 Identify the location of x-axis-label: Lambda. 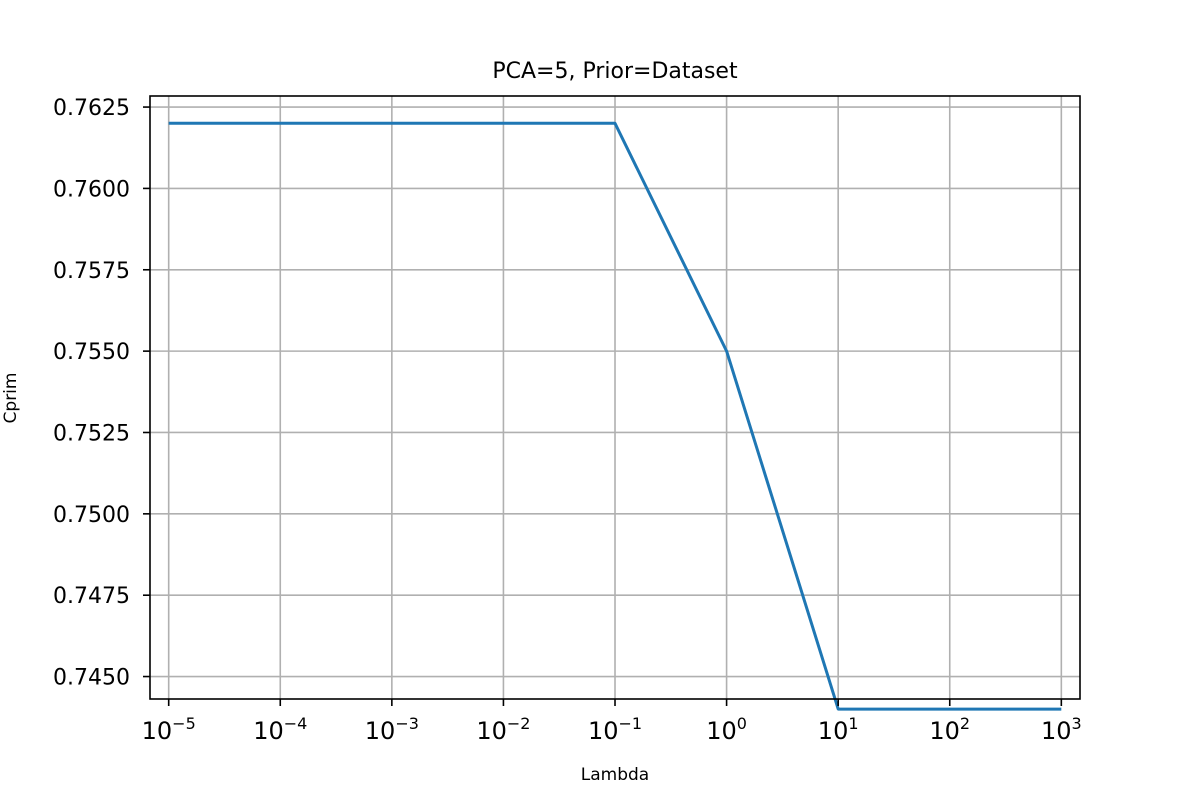
(615, 775).